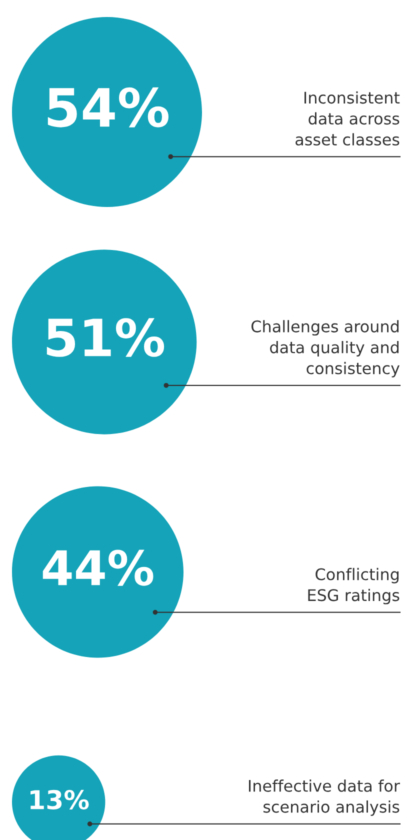 Image resolution: width=403 pixels, height=840 pixels. Describe the element at coordinates (105, 337) in the screenshot. I see `data-label: 51%` at that location.